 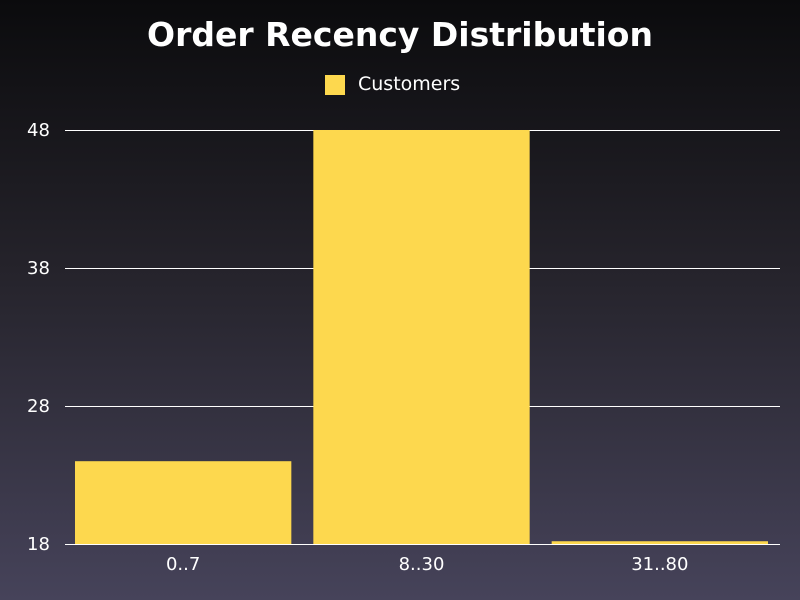 What do you see at coordinates (38, 130) in the screenshot?
I see `y-tick-label: 48` at bounding box center [38, 130].